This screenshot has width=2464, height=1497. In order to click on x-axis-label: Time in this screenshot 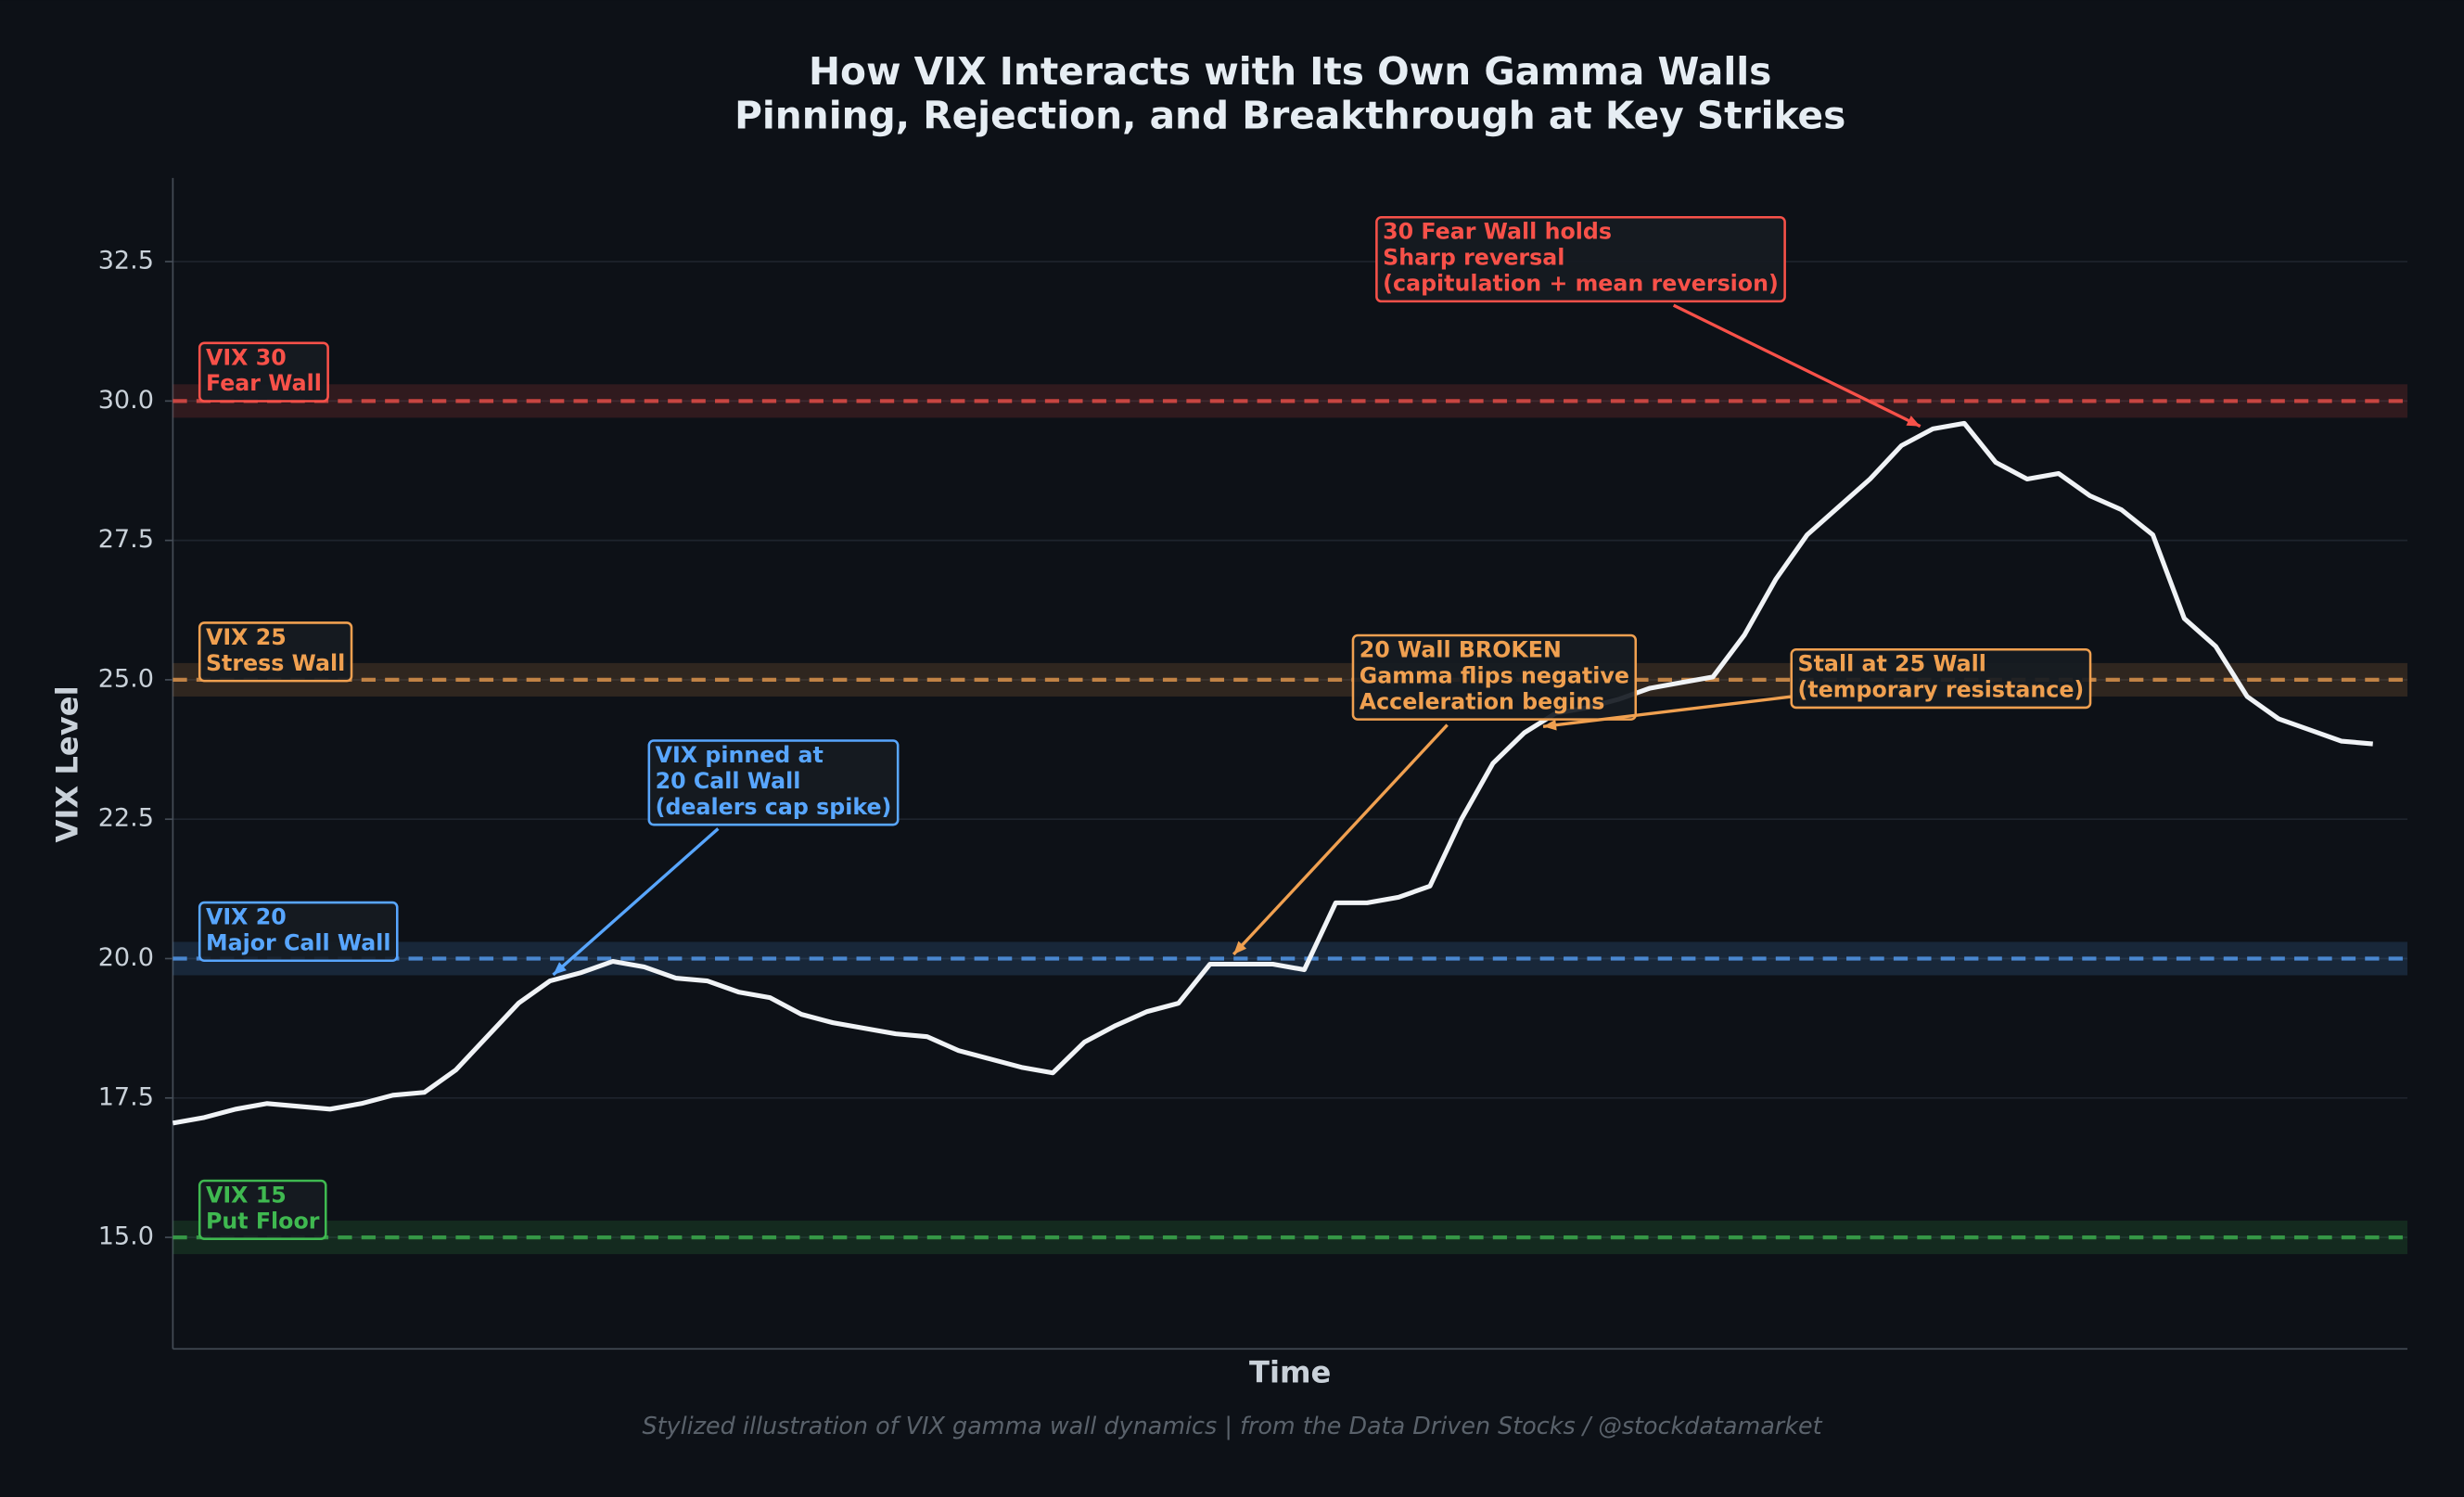, I will do `click(1290, 1371)`.